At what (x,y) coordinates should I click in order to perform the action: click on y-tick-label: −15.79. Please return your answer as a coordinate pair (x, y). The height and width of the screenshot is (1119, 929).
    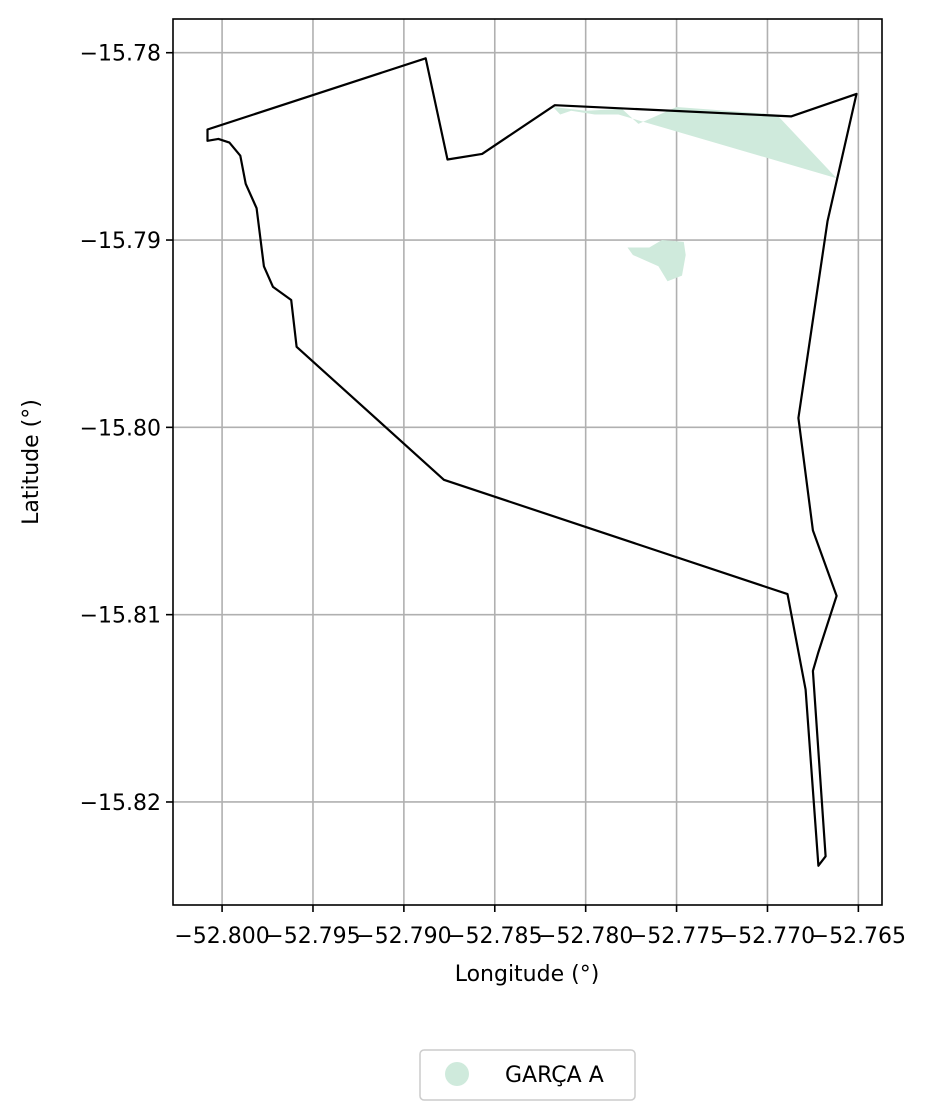
    Looking at the image, I should click on (120, 241).